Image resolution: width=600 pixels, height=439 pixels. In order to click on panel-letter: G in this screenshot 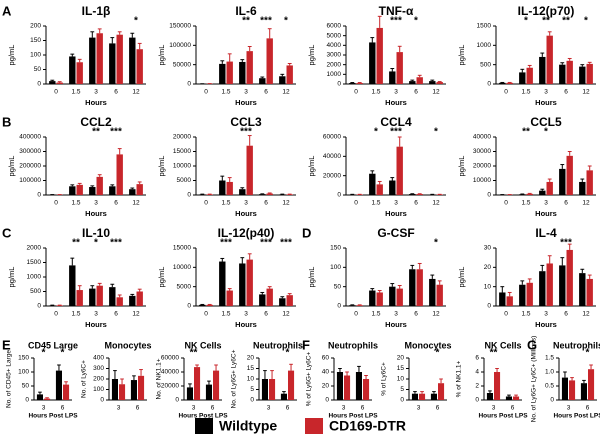, I will do `click(532, 344)`.